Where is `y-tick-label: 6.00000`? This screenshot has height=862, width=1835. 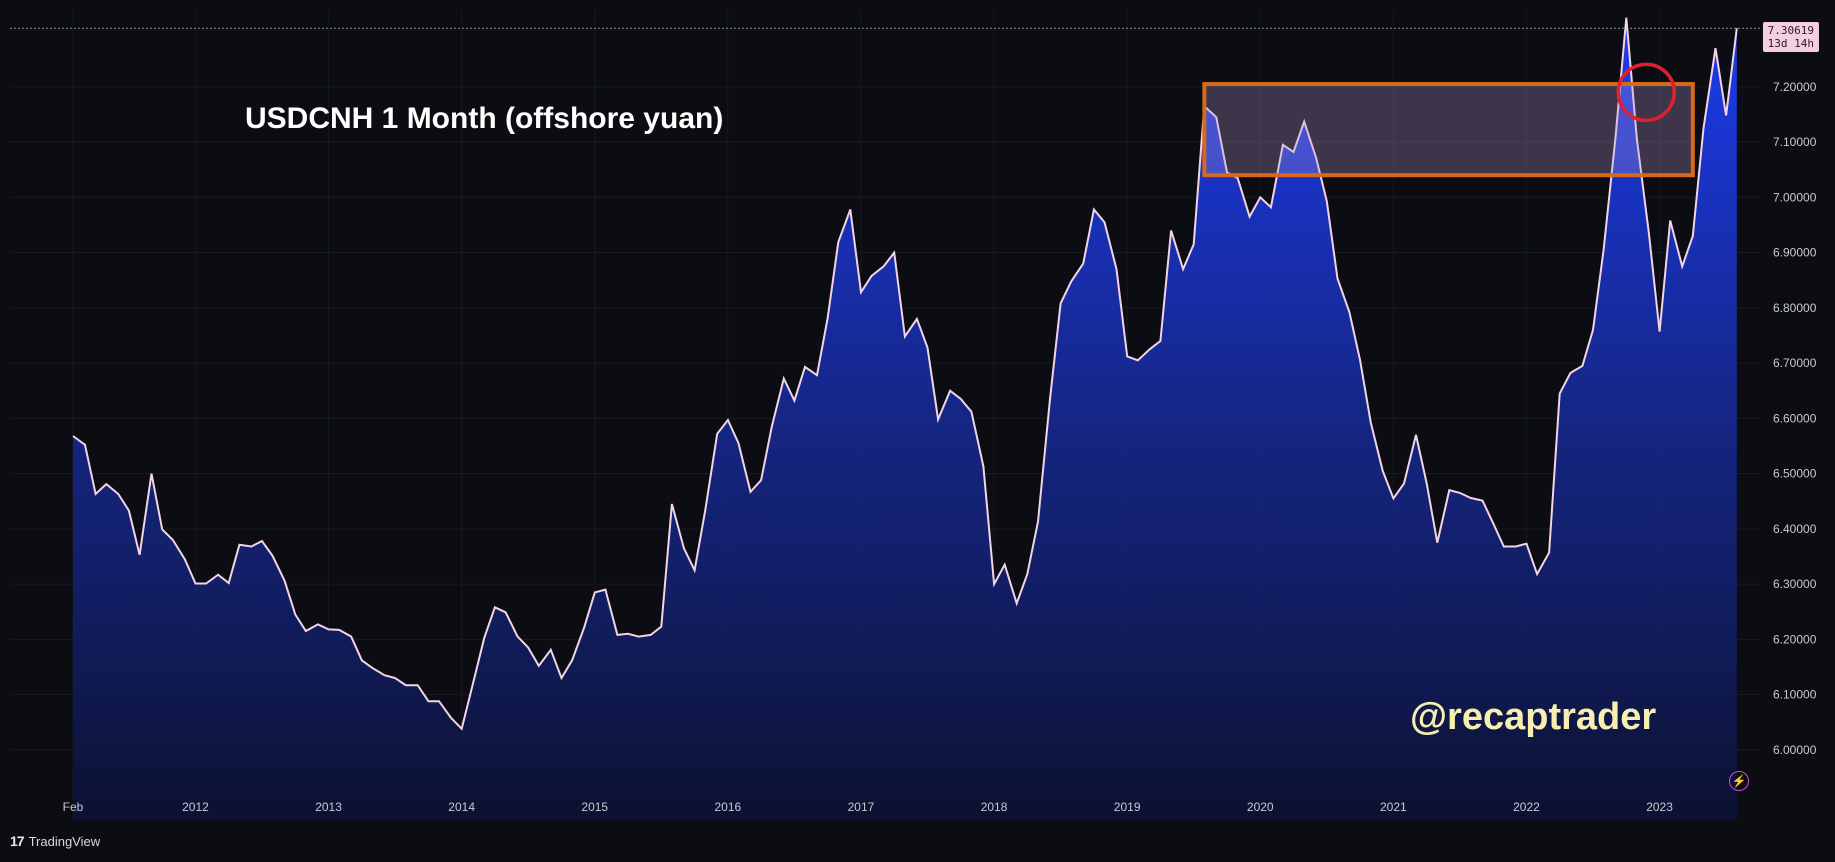 y-tick-label: 6.00000 is located at coordinates (1795, 750).